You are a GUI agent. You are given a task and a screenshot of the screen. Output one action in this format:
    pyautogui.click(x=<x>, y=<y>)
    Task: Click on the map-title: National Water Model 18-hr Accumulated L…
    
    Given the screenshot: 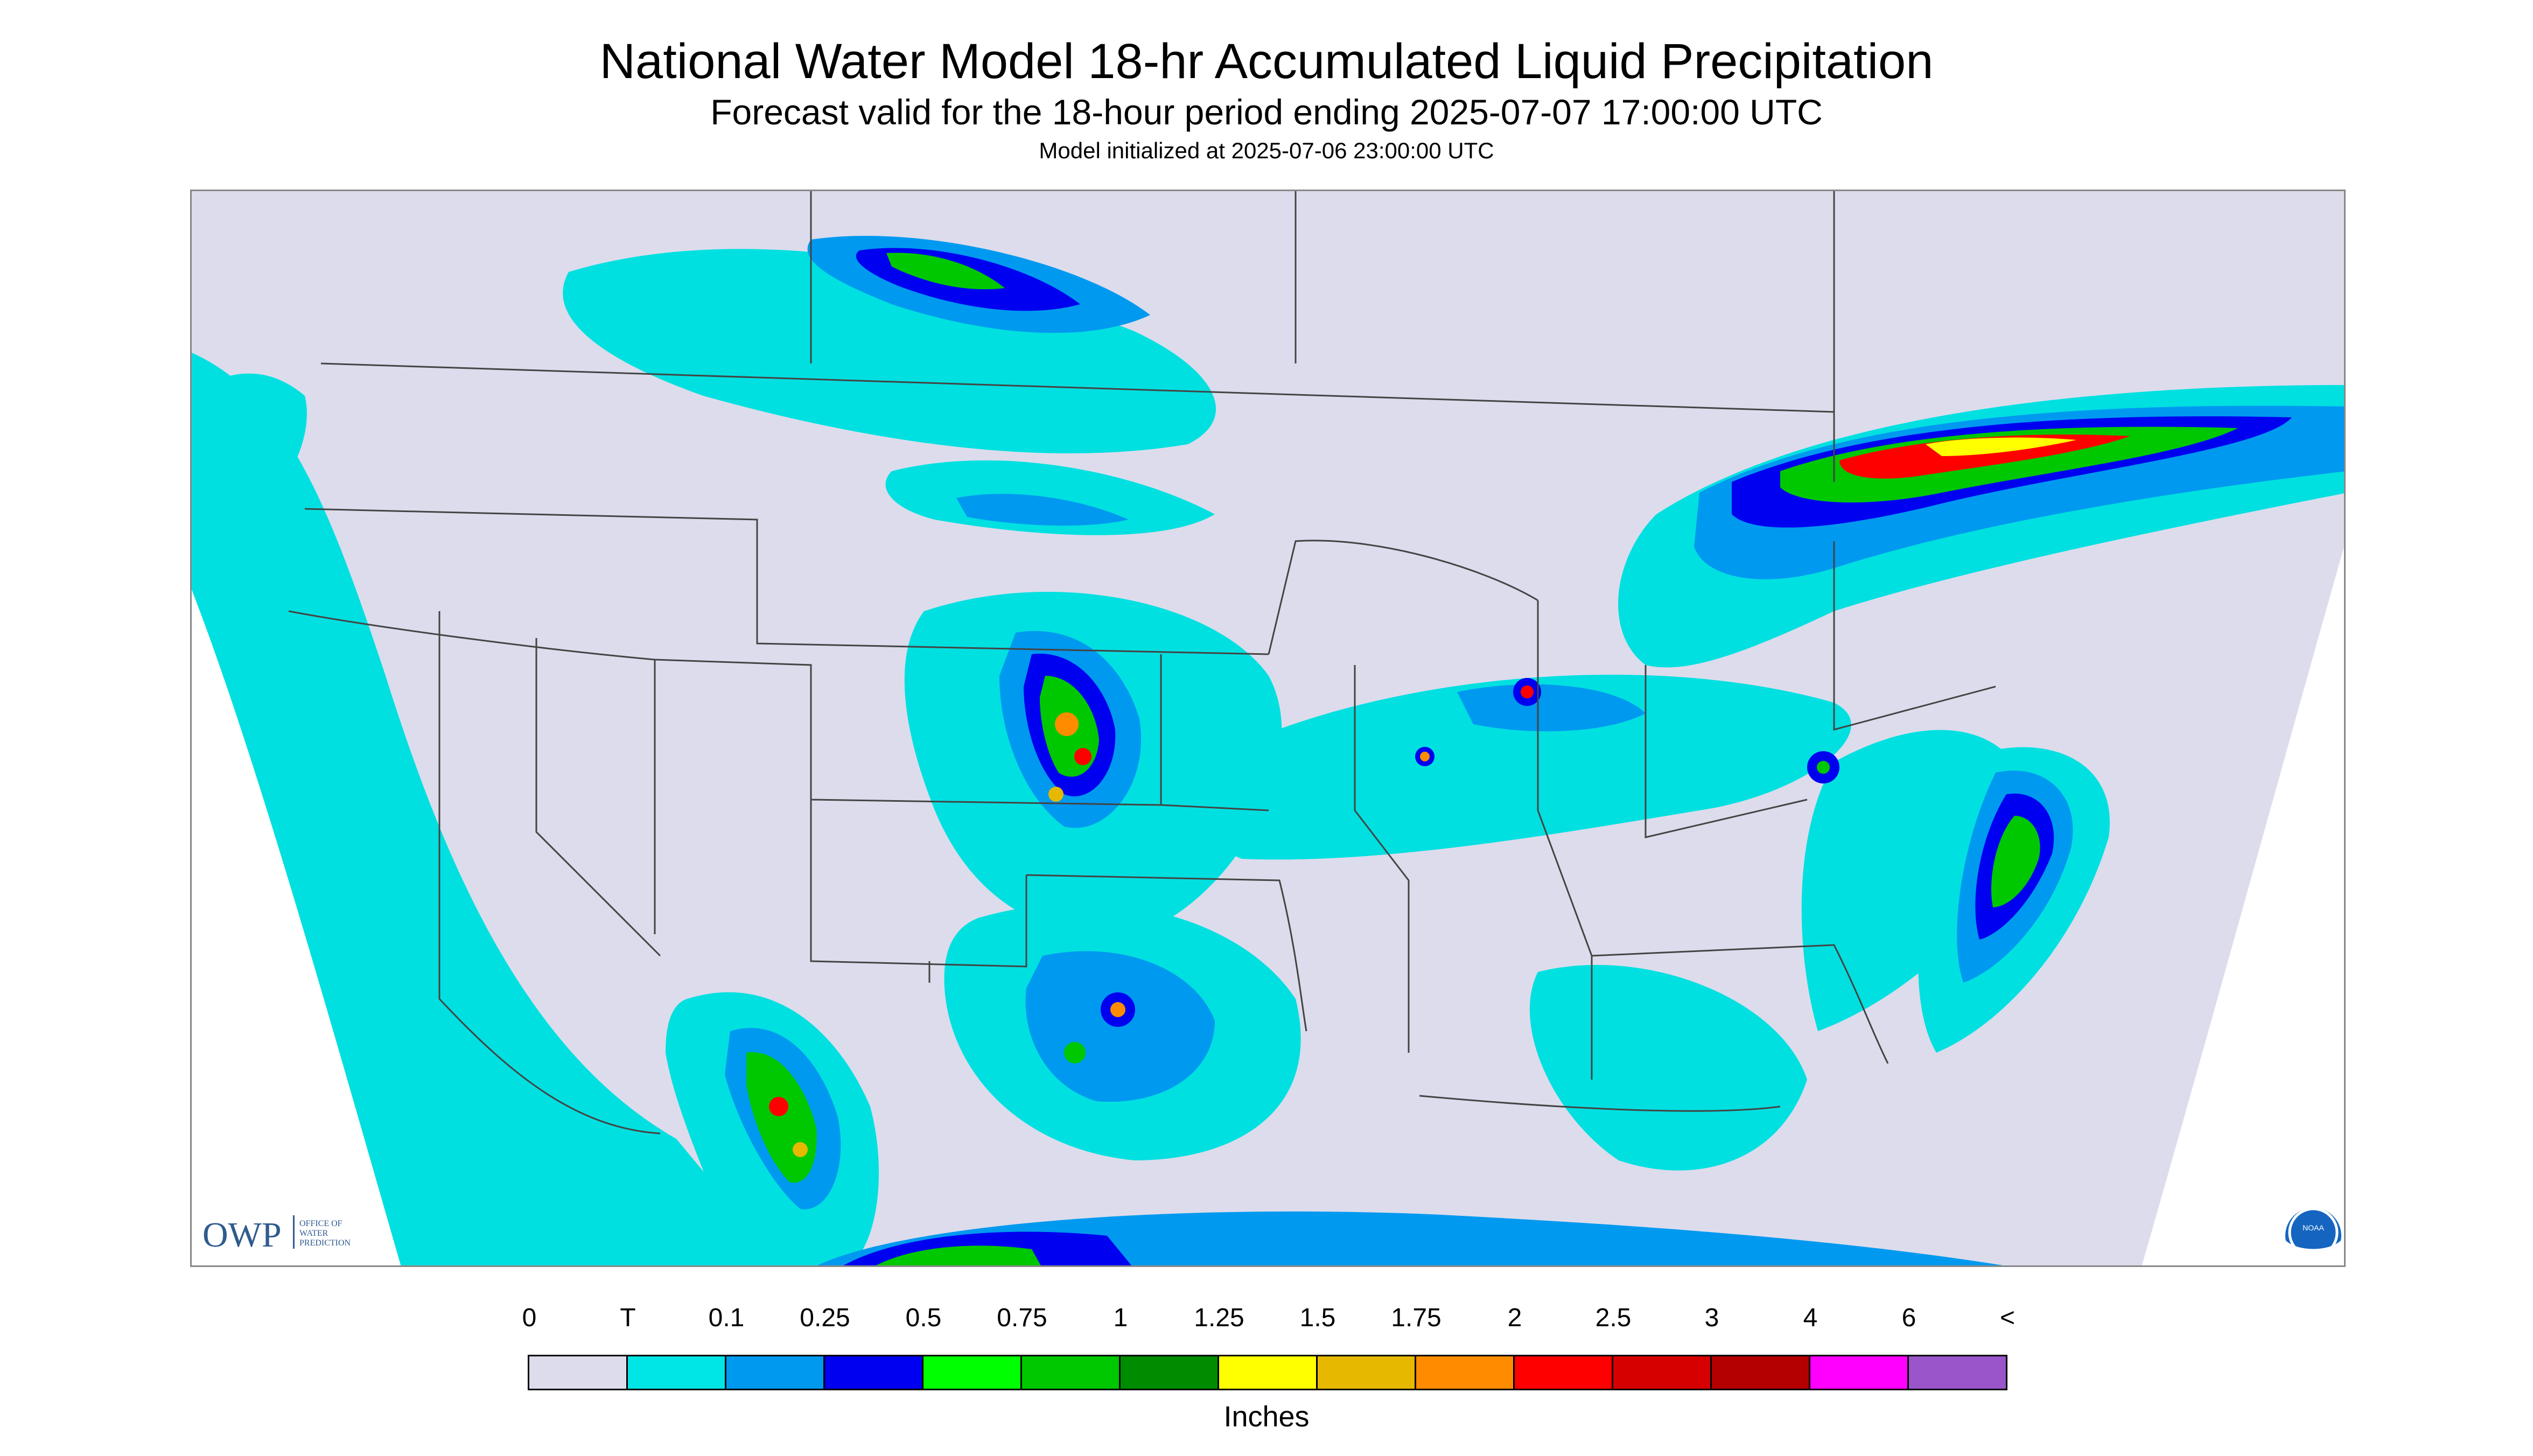 What is the action you would take?
    pyautogui.click(x=1266, y=61)
    